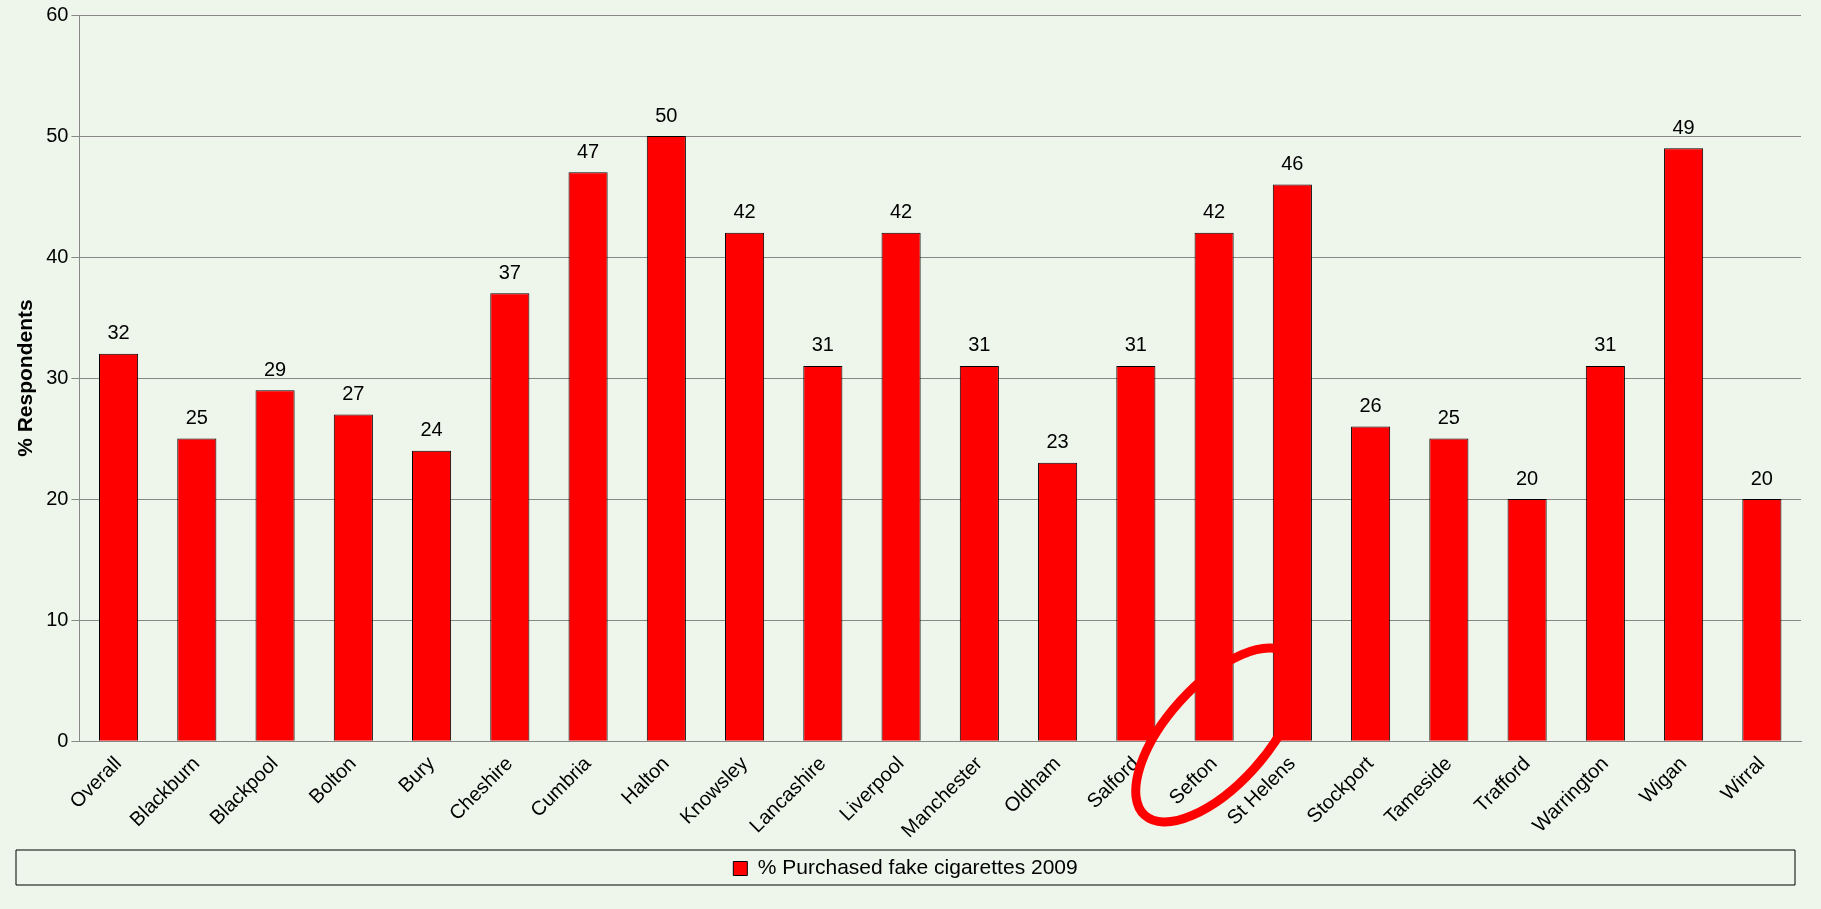  Describe the element at coordinates (25, 378) in the screenshot. I see `y-axis-title: % Respondents` at that location.